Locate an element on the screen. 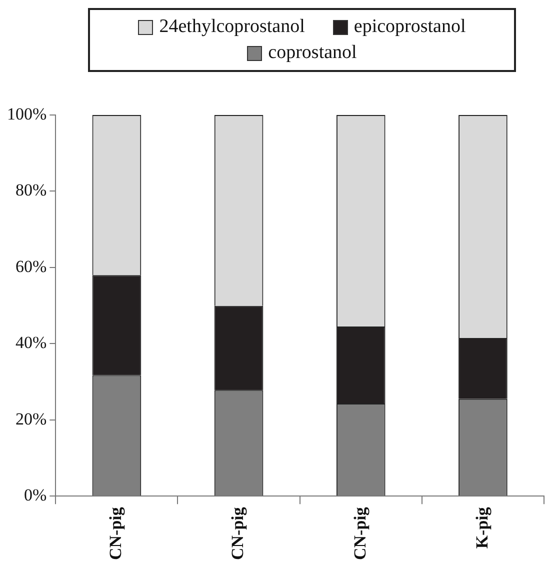  x-tick-label: K-pig is located at coordinates (482, 527).